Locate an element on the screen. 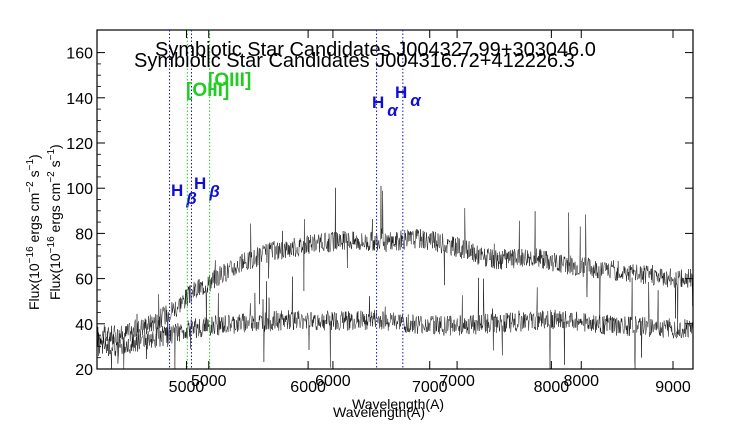 This screenshot has width=747, height=439. emission-label-1-1: [OIII] is located at coordinates (207, 90).